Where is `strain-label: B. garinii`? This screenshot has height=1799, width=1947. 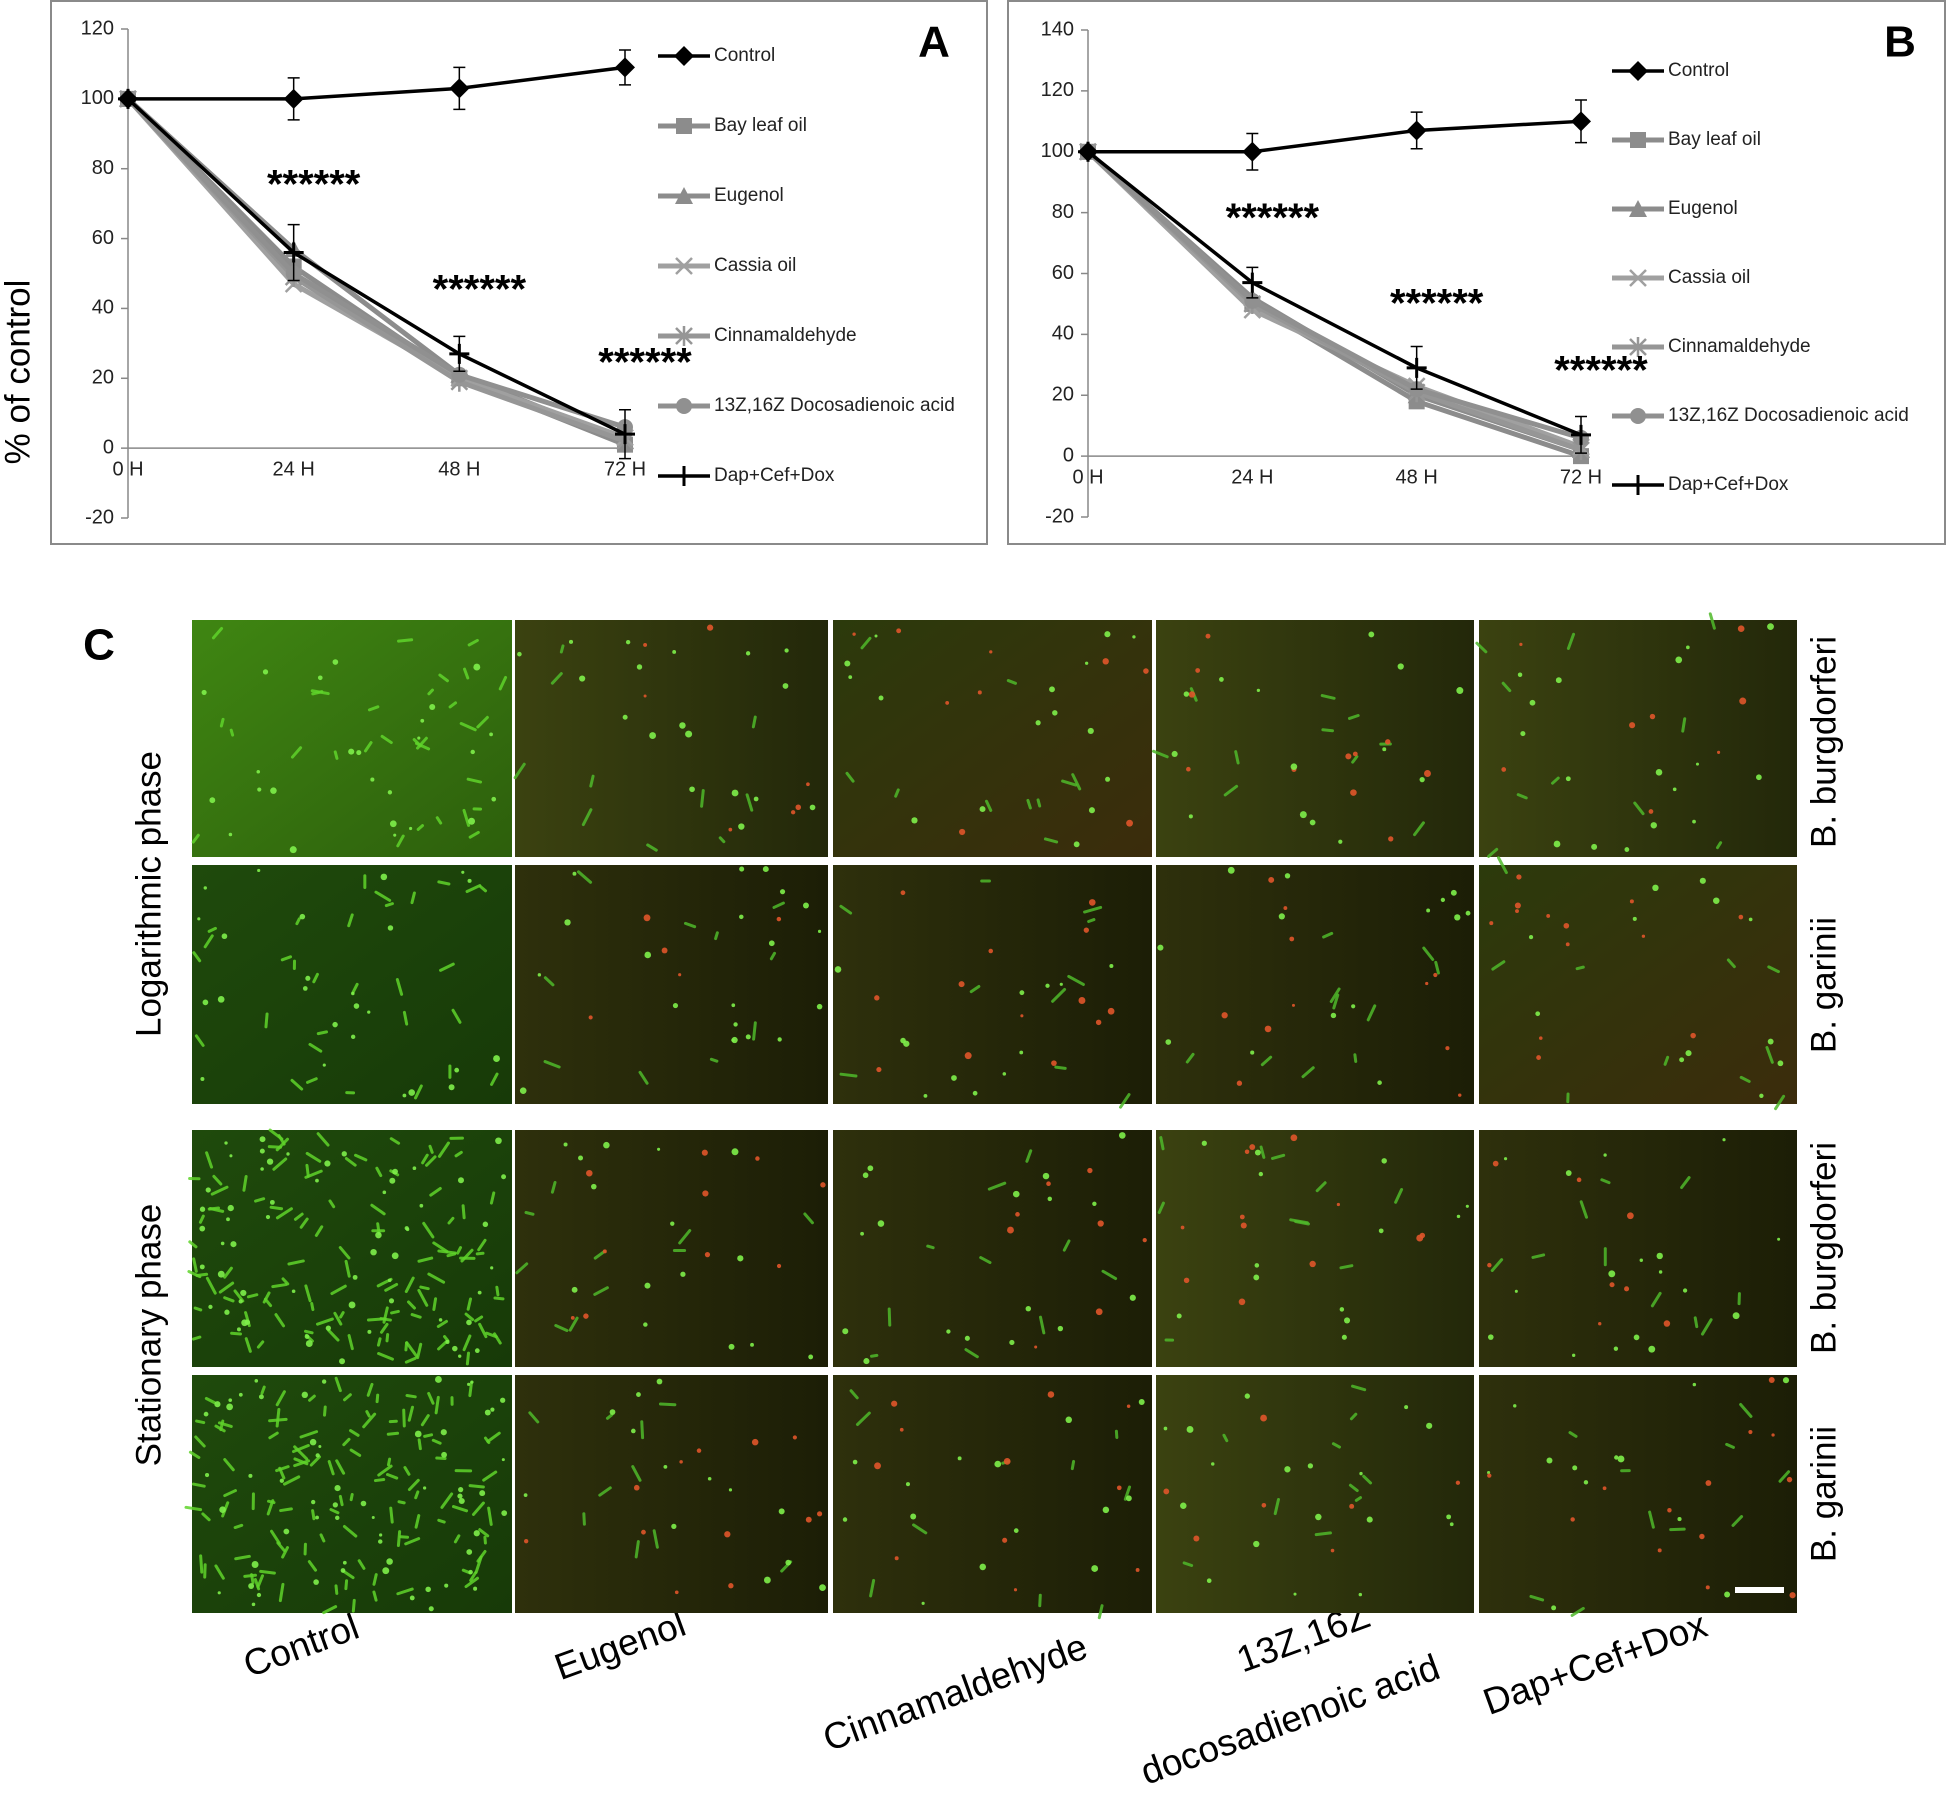 strain-label: B. garinii is located at coordinates (1823, 985).